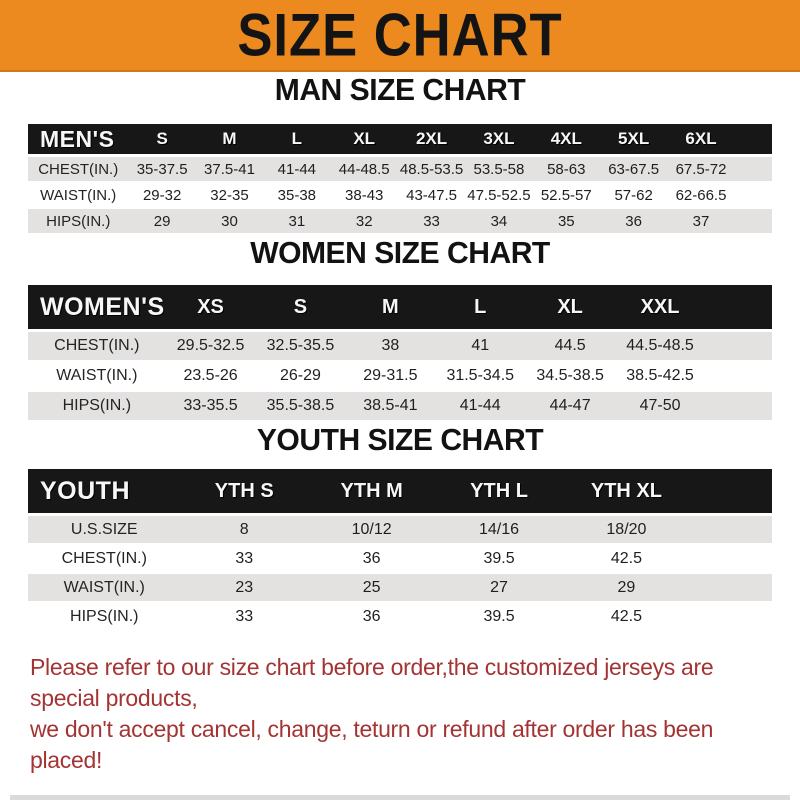 This screenshot has width=800, height=800. Describe the element at coordinates (400, 89) in the screenshot. I see `man-size-chart-heading: MAN SIZE CHART` at that location.